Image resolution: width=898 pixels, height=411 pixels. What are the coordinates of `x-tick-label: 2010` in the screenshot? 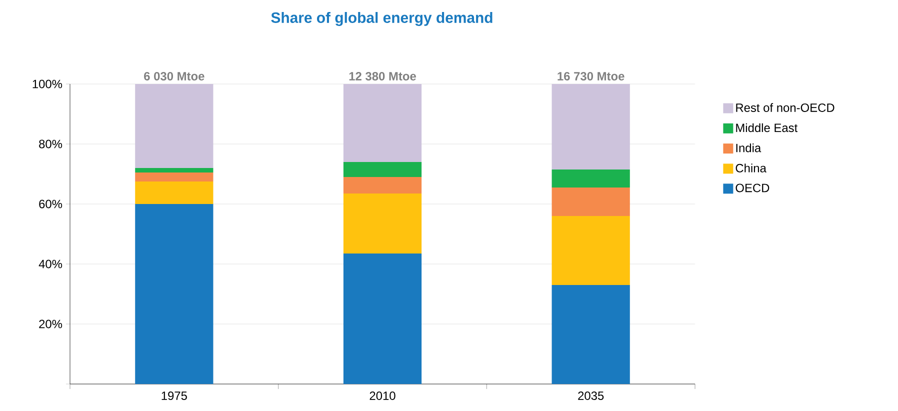 It's located at (383, 396).